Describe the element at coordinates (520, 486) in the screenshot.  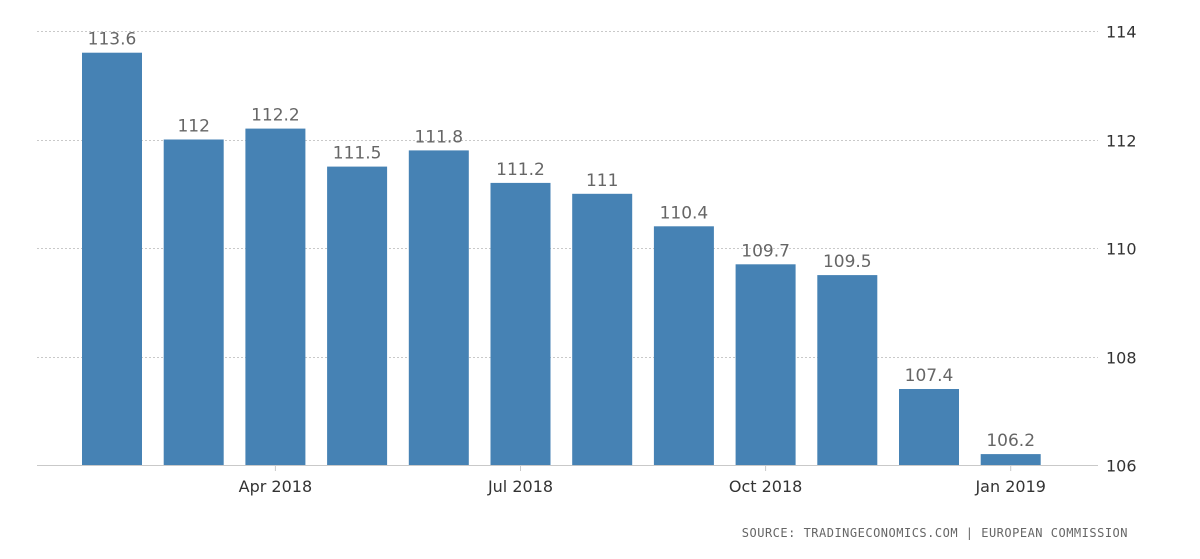
I see `x-tick-label: Jul 2018` at that location.